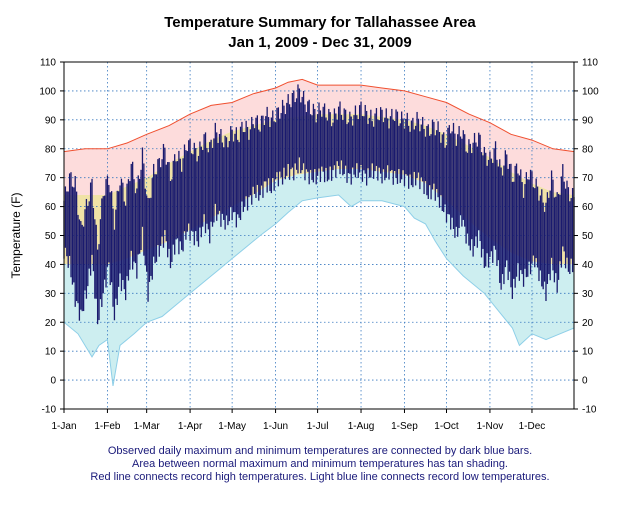  I want to click on chart-subtitle: Jan 1, 2009 - Dec 31, 2009, so click(320, 42).